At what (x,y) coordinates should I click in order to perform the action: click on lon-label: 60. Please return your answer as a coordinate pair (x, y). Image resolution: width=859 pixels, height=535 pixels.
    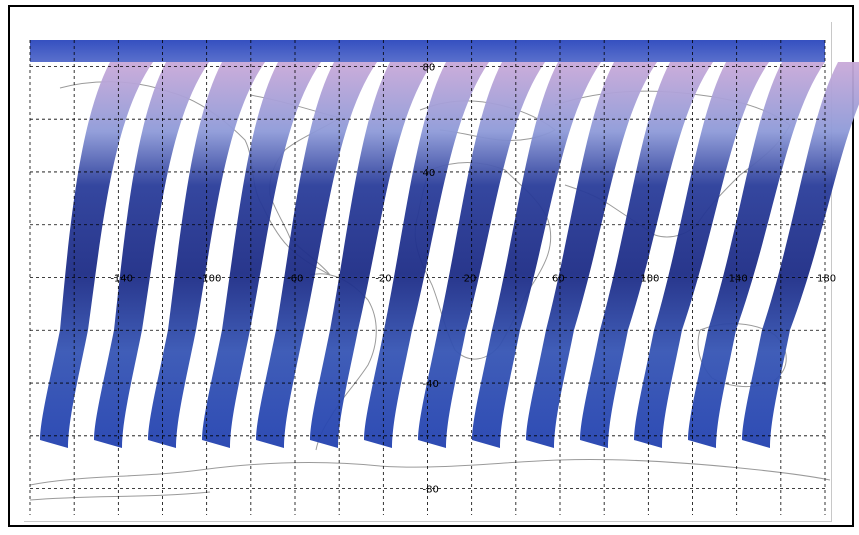
    Looking at the image, I should click on (558, 279).